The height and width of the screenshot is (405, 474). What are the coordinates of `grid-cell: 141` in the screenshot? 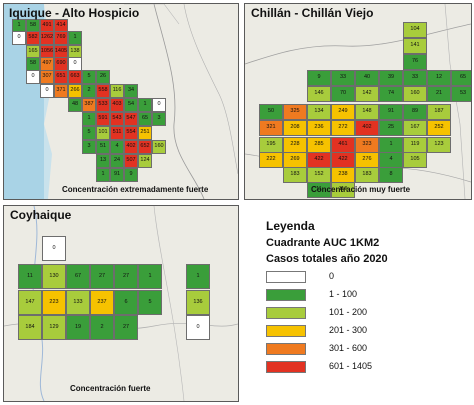 It's located at (415, 46).